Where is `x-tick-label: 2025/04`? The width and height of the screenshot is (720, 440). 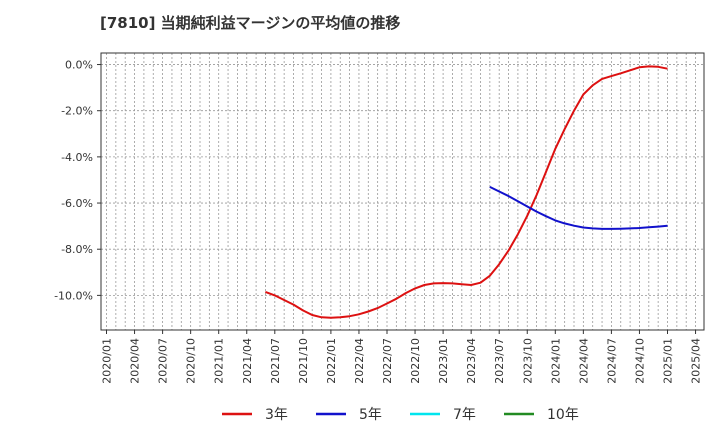 x-tick-label: 2025/04 is located at coordinates (696, 361).